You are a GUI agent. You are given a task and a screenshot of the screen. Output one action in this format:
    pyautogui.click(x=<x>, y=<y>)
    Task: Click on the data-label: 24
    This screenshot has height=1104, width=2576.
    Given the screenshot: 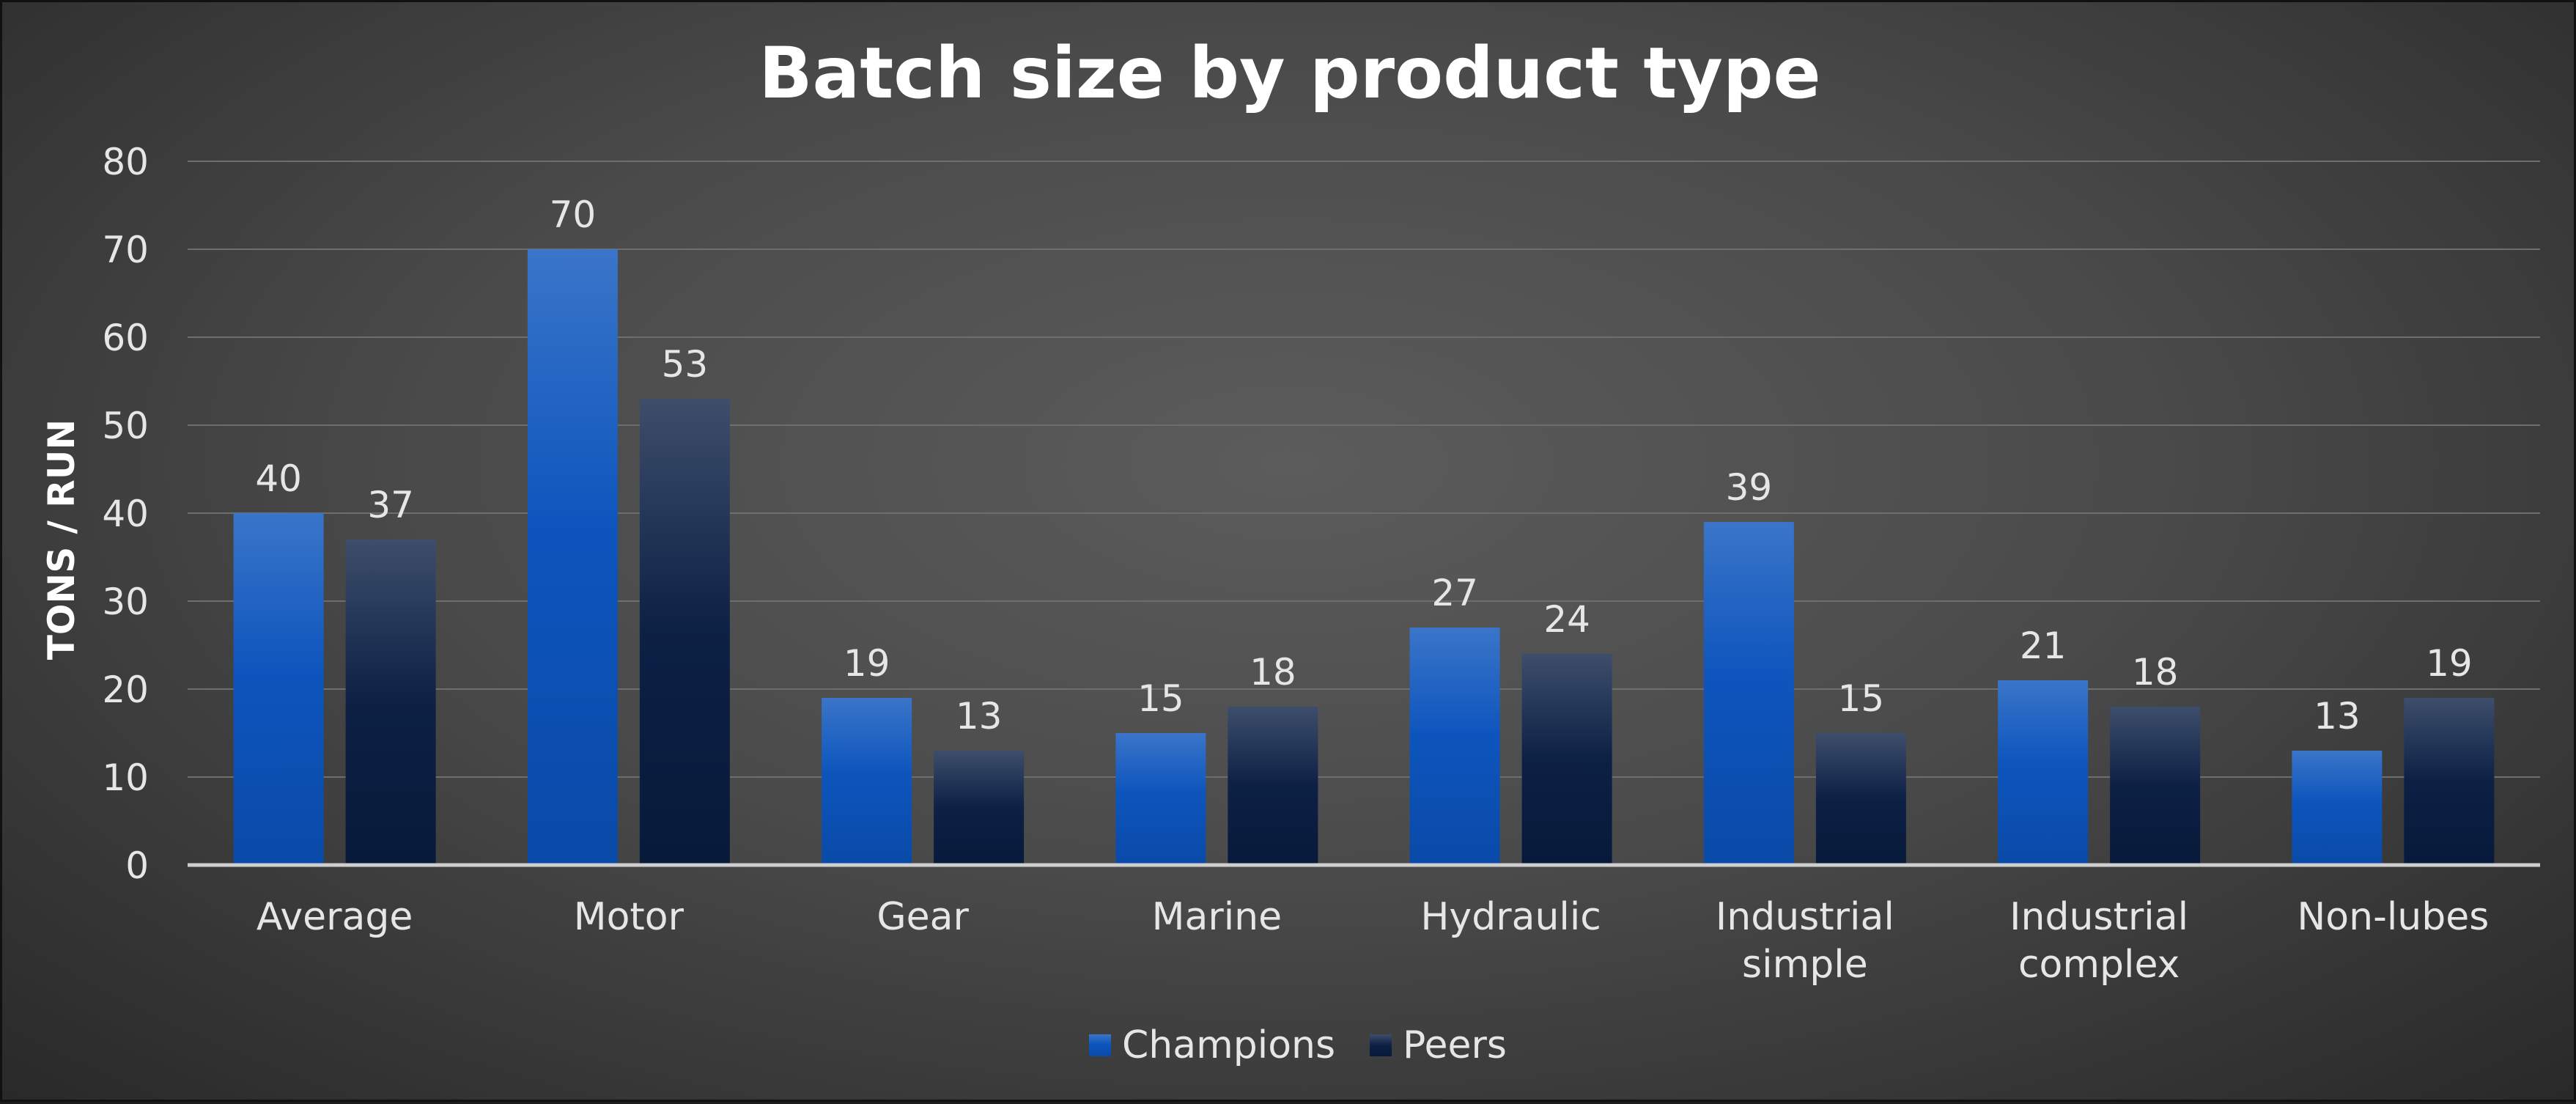 What is the action you would take?
    pyautogui.click(x=1566, y=619)
    